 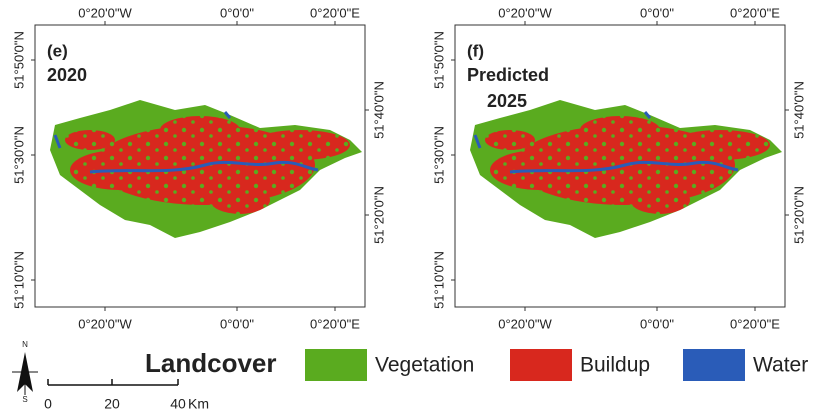 What do you see at coordinates (508, 75) in the screenshot?
I see `panel-caption: Predicted` at bounding box center [508, 75].